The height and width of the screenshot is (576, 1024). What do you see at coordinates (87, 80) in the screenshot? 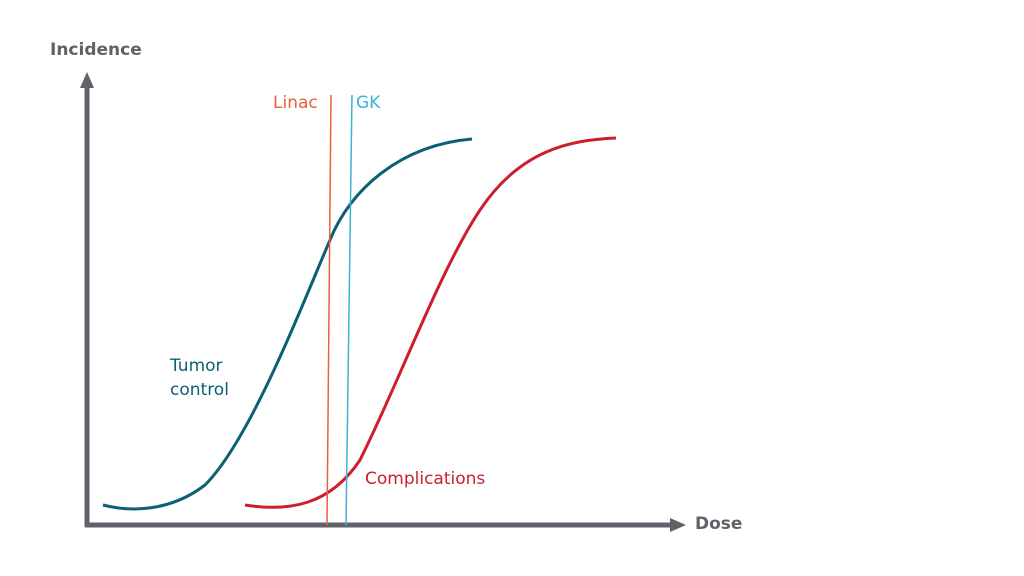
I see `y-axis-arrow` at bounding box center [87, 80].